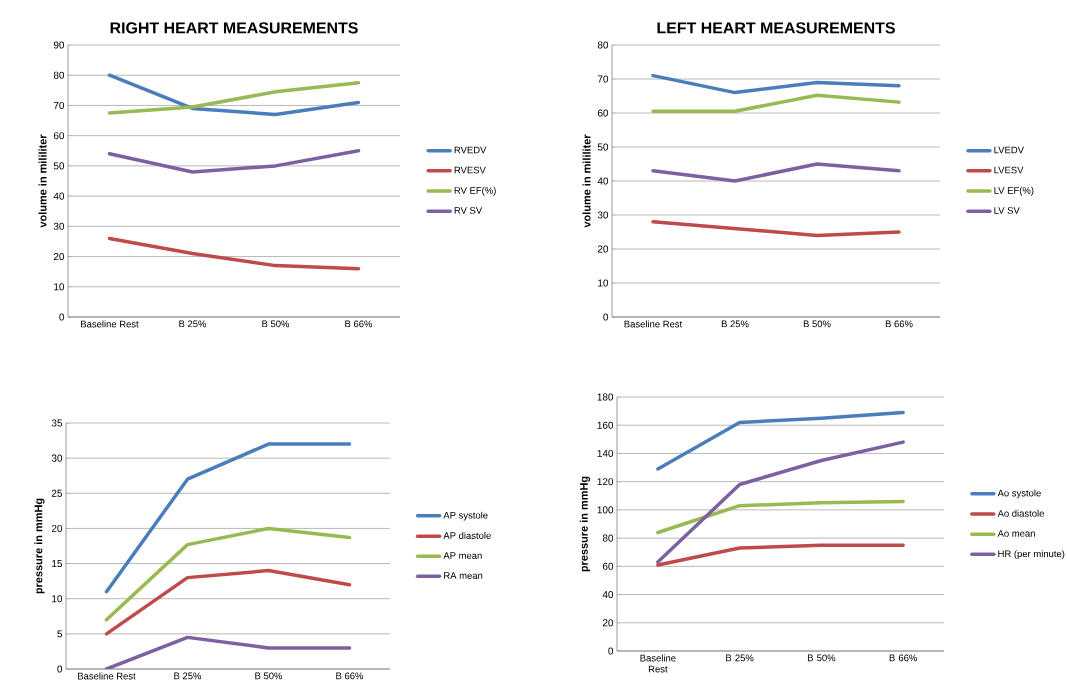 Image resolution: width=1067 pixels, height=694 pixels. I want to click on legend-label: RVEDV, so click(470, 150).